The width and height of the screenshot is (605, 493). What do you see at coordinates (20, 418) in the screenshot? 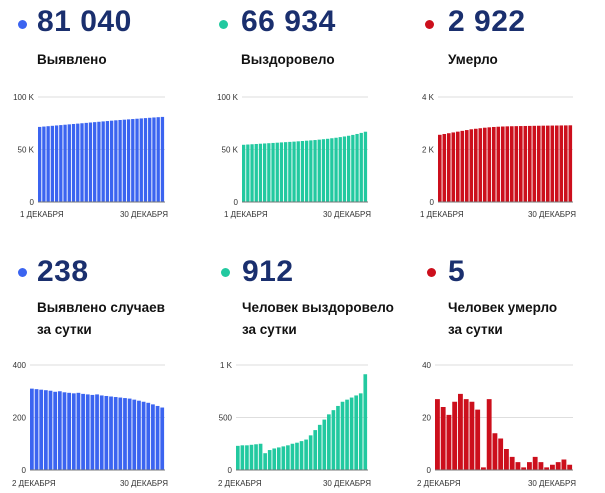
I see `y-tick-label: 200` at bounding box center [20, 418].